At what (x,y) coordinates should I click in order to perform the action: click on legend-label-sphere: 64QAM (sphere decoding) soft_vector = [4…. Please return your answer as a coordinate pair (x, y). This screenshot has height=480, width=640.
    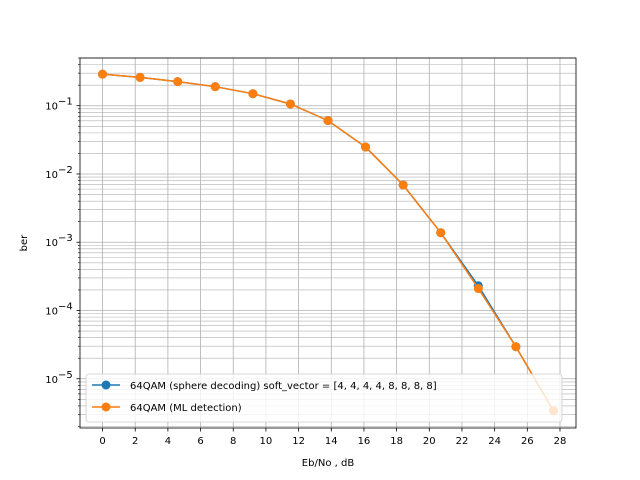
    Looking at the image, I should click on (283, 386).